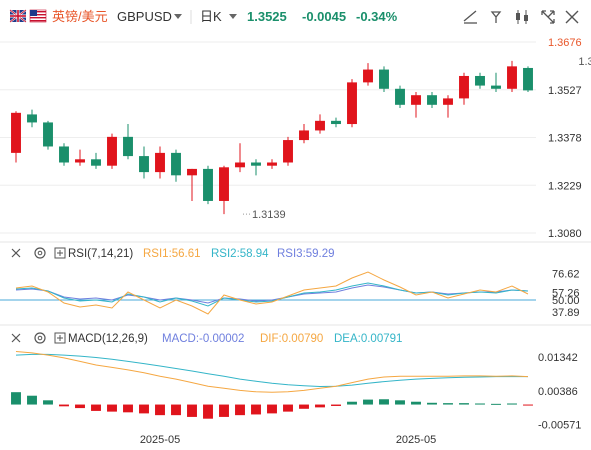  What do you see at coordinates (144, 16) in the screenshot?
I see `symbol-code: GBPUSD` at bounding box center [144, 16].